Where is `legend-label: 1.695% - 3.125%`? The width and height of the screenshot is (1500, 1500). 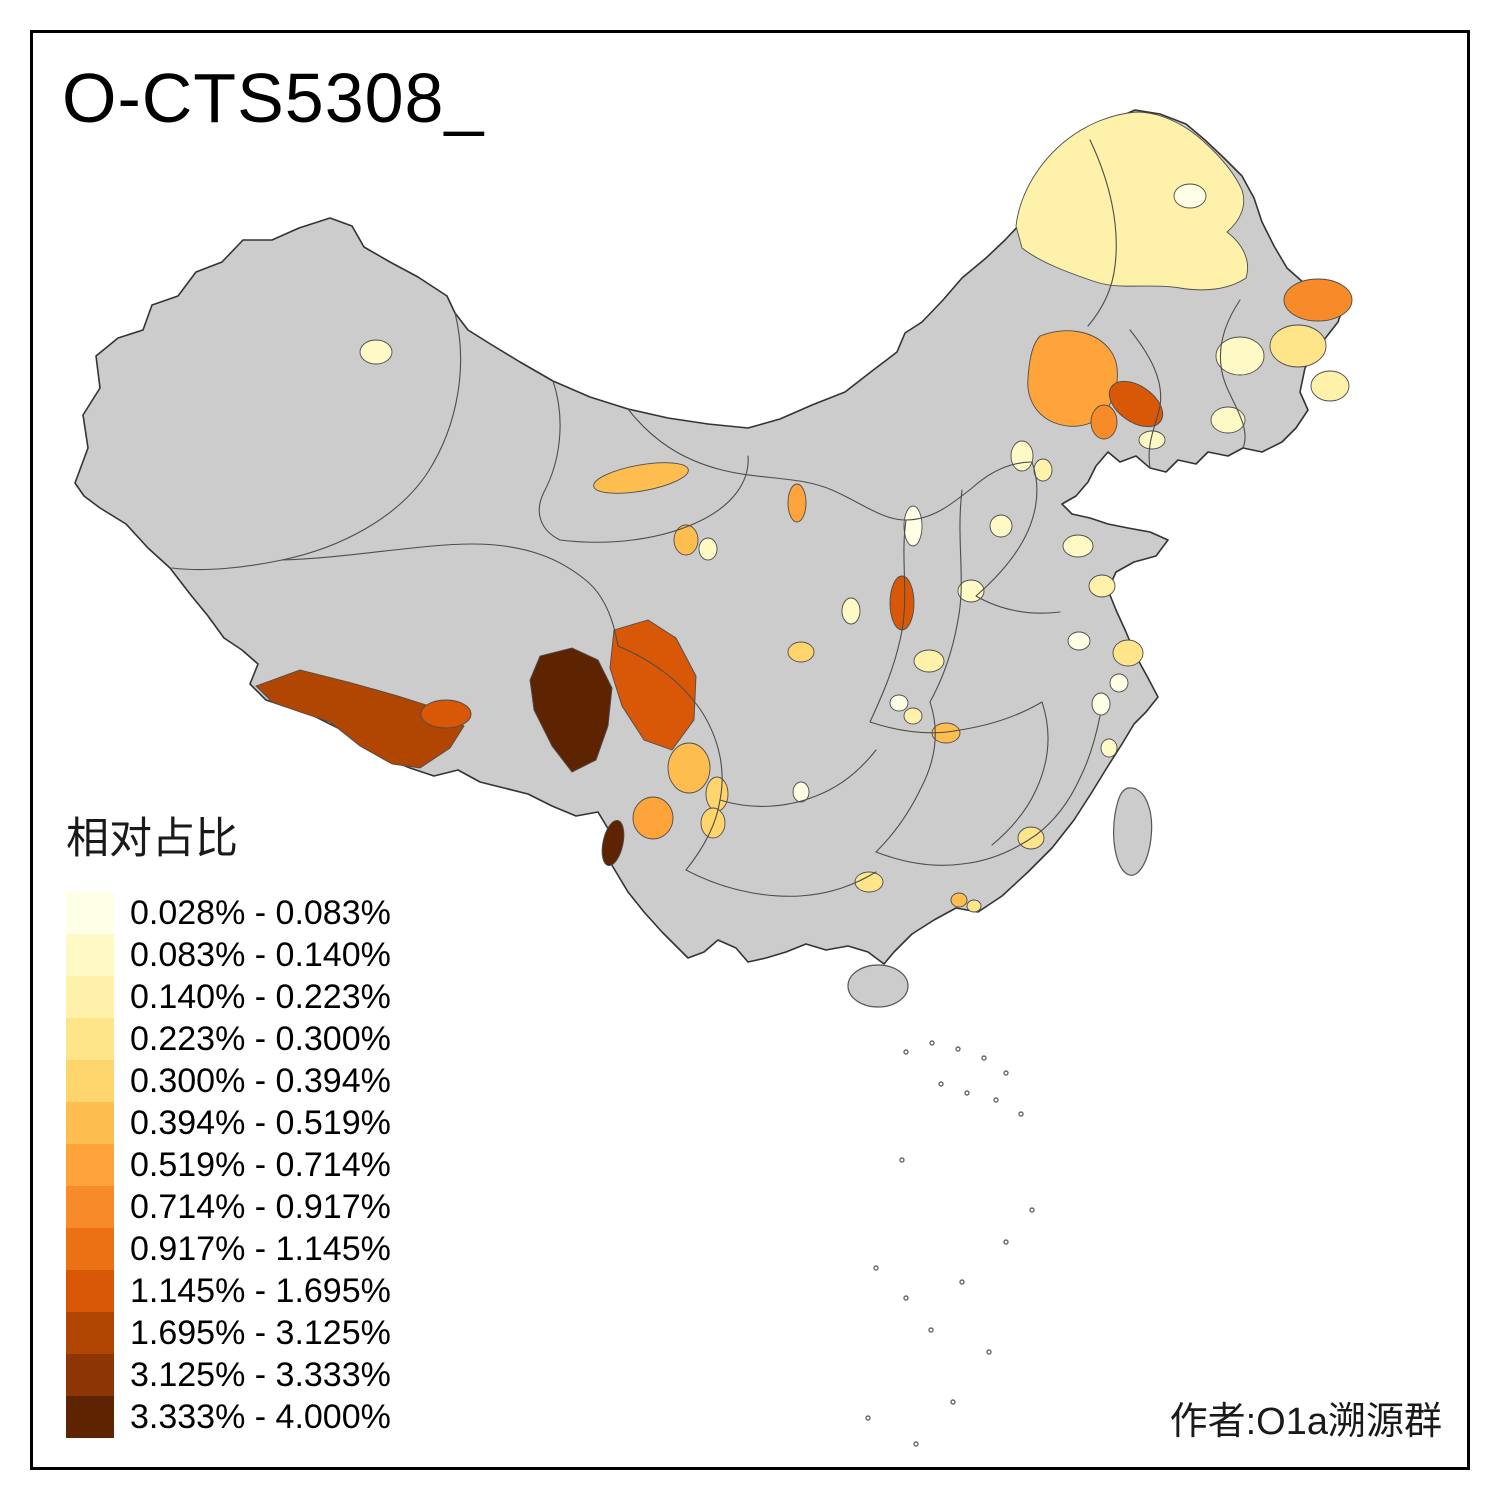
legend-label: 1.695% - 3.125% is located at coordinates (260, 1332).